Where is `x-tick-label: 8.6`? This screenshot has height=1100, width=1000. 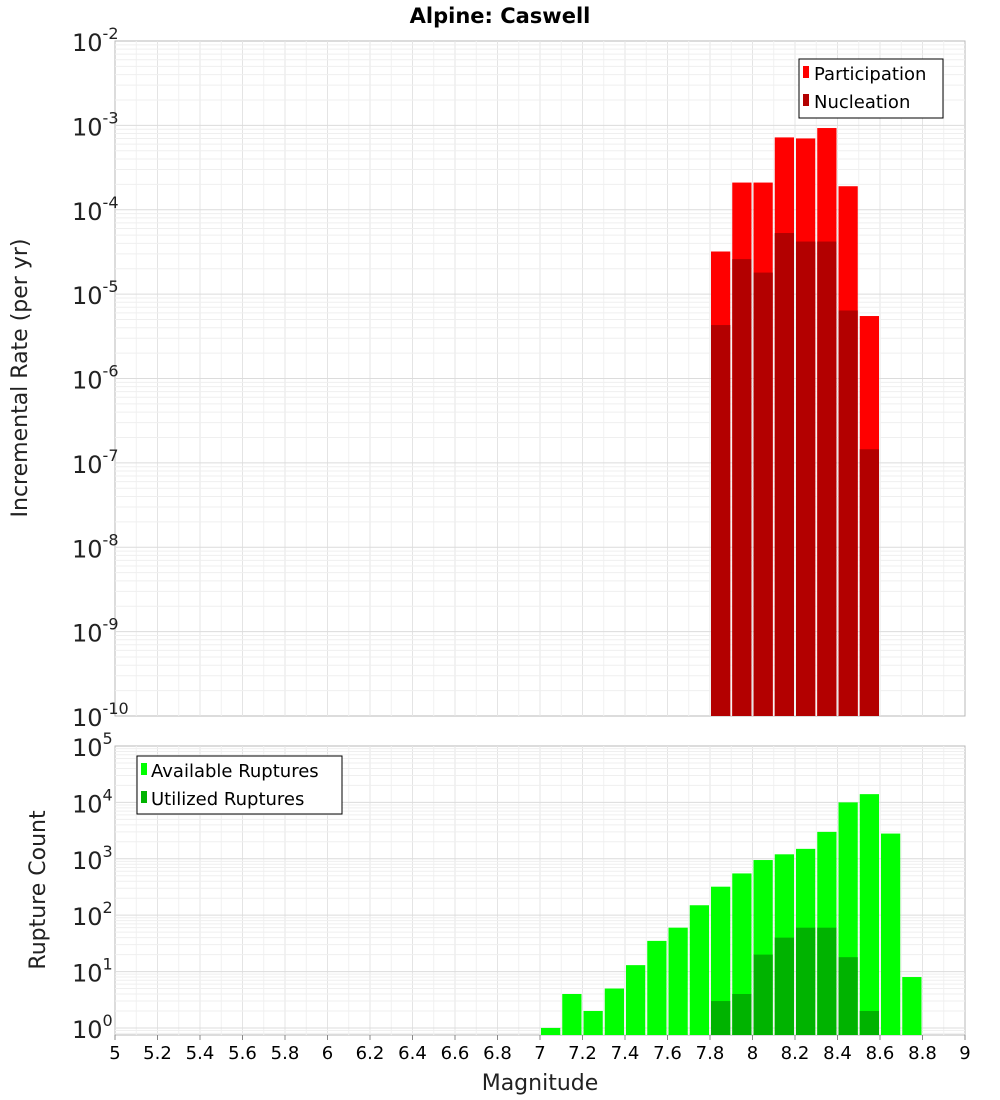
x-tick-label: 8.6 is located at coordinates (880, 1053).